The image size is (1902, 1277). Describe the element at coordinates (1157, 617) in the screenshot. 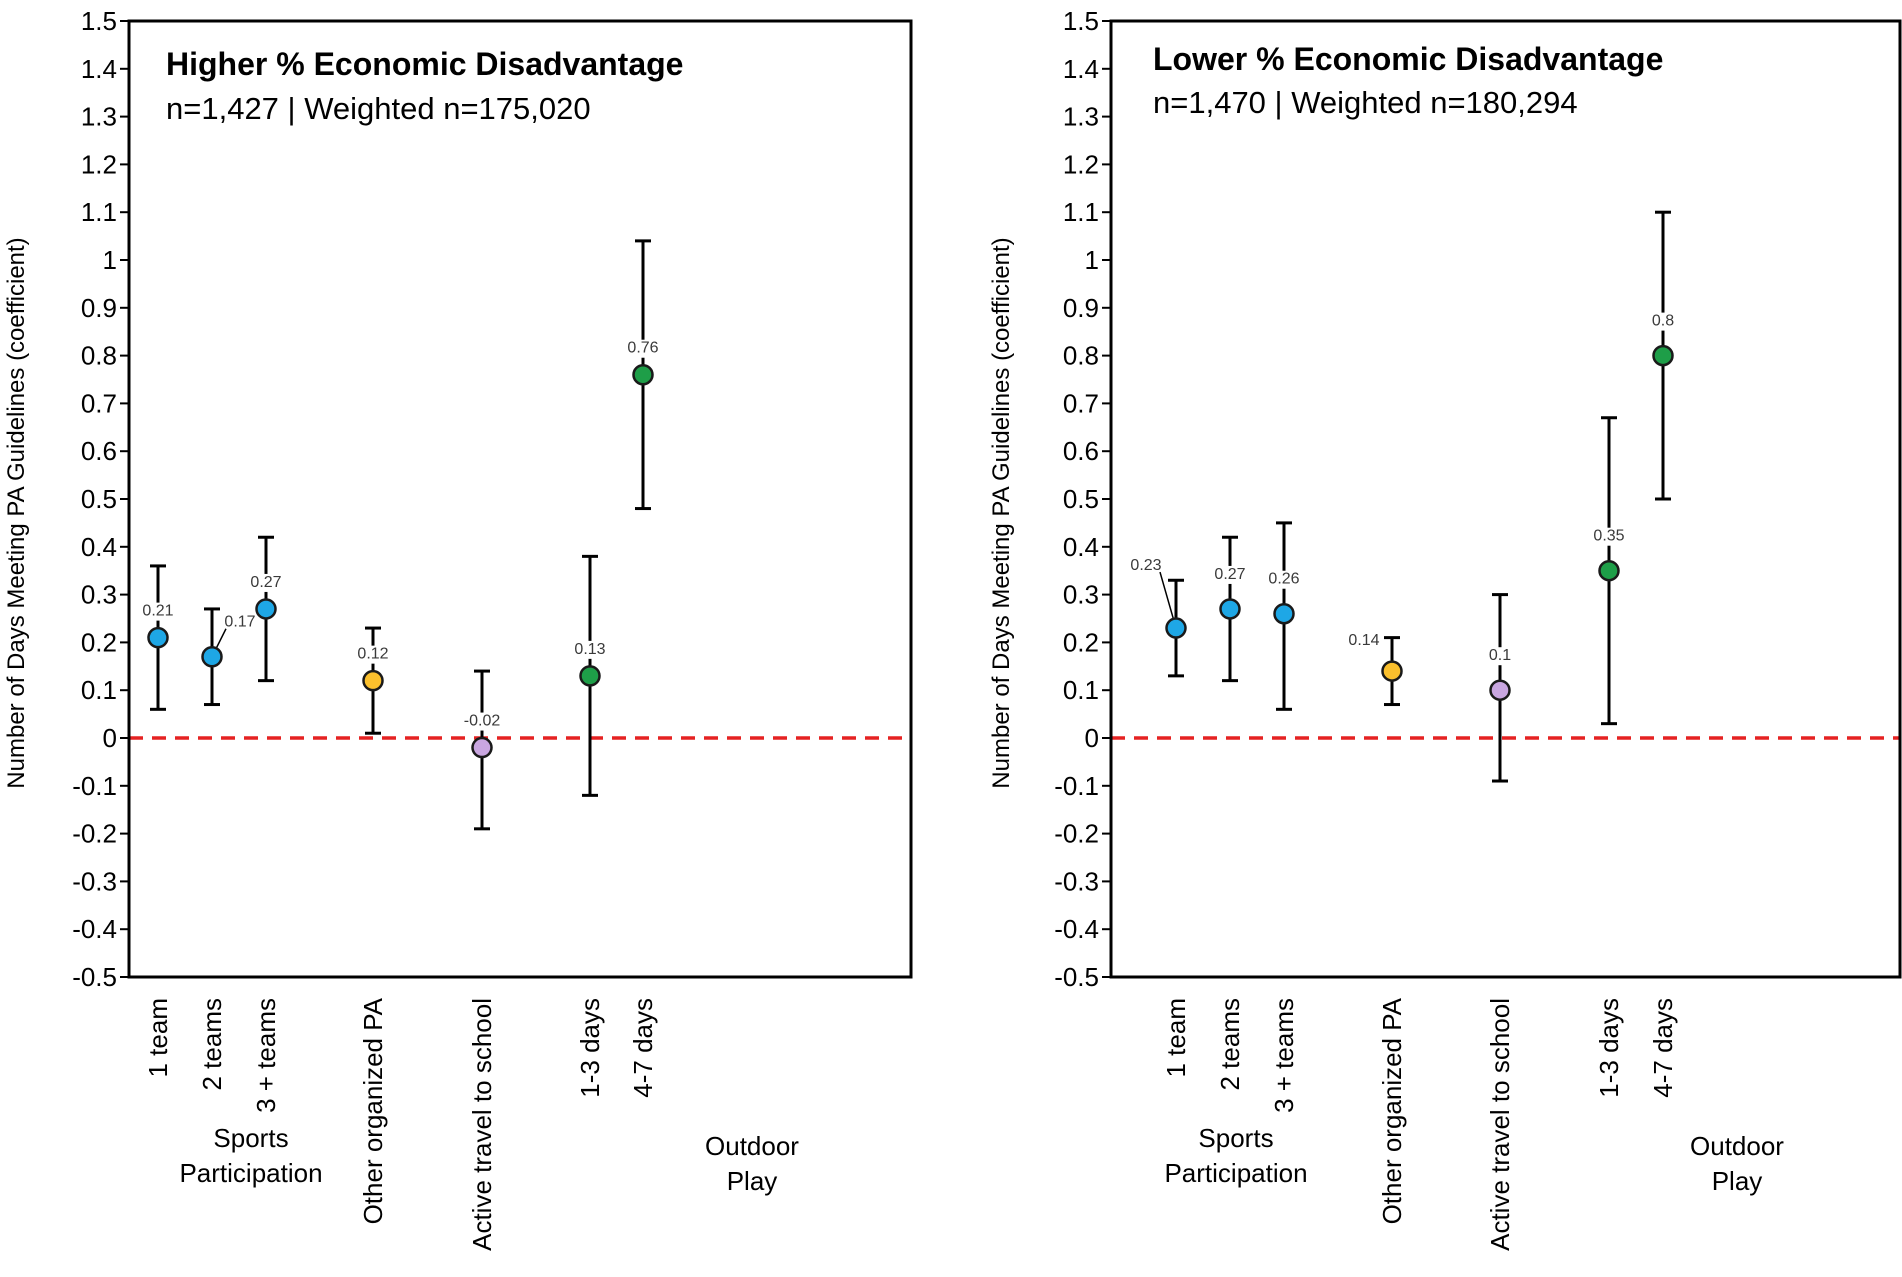

I see `data-point-group: 0.23` at that location.